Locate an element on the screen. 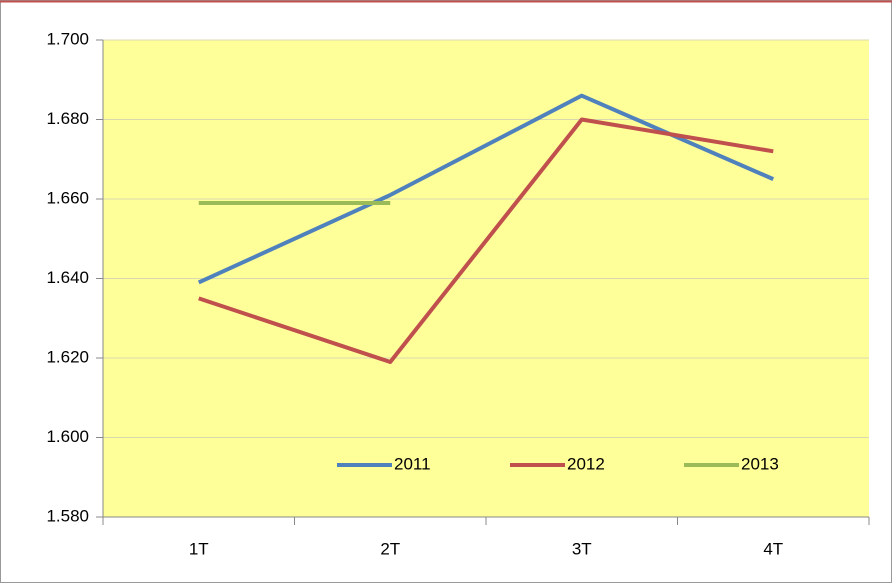 The width and height of the screenshot is (892, 583). y-tick-label: 1.680 is located at coordinates (67, 118).